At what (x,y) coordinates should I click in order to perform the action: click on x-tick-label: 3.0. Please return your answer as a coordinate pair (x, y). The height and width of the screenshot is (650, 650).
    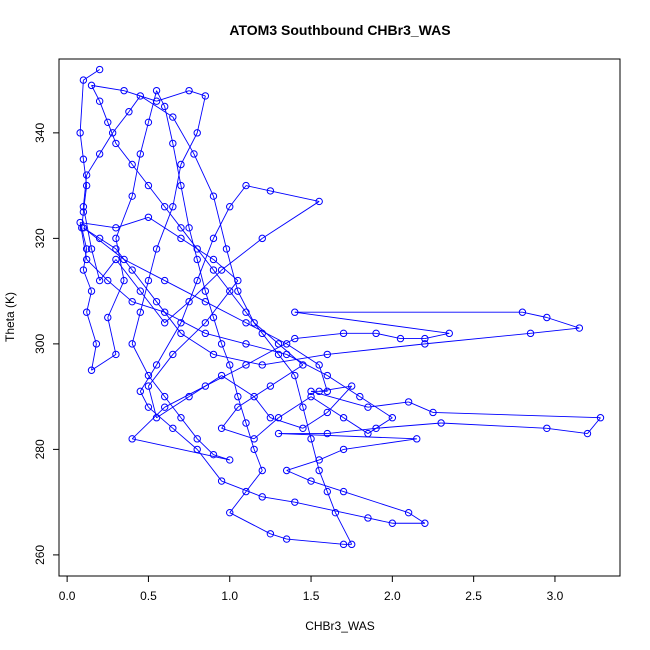
    Looking at the image, I should click on (555, 596).